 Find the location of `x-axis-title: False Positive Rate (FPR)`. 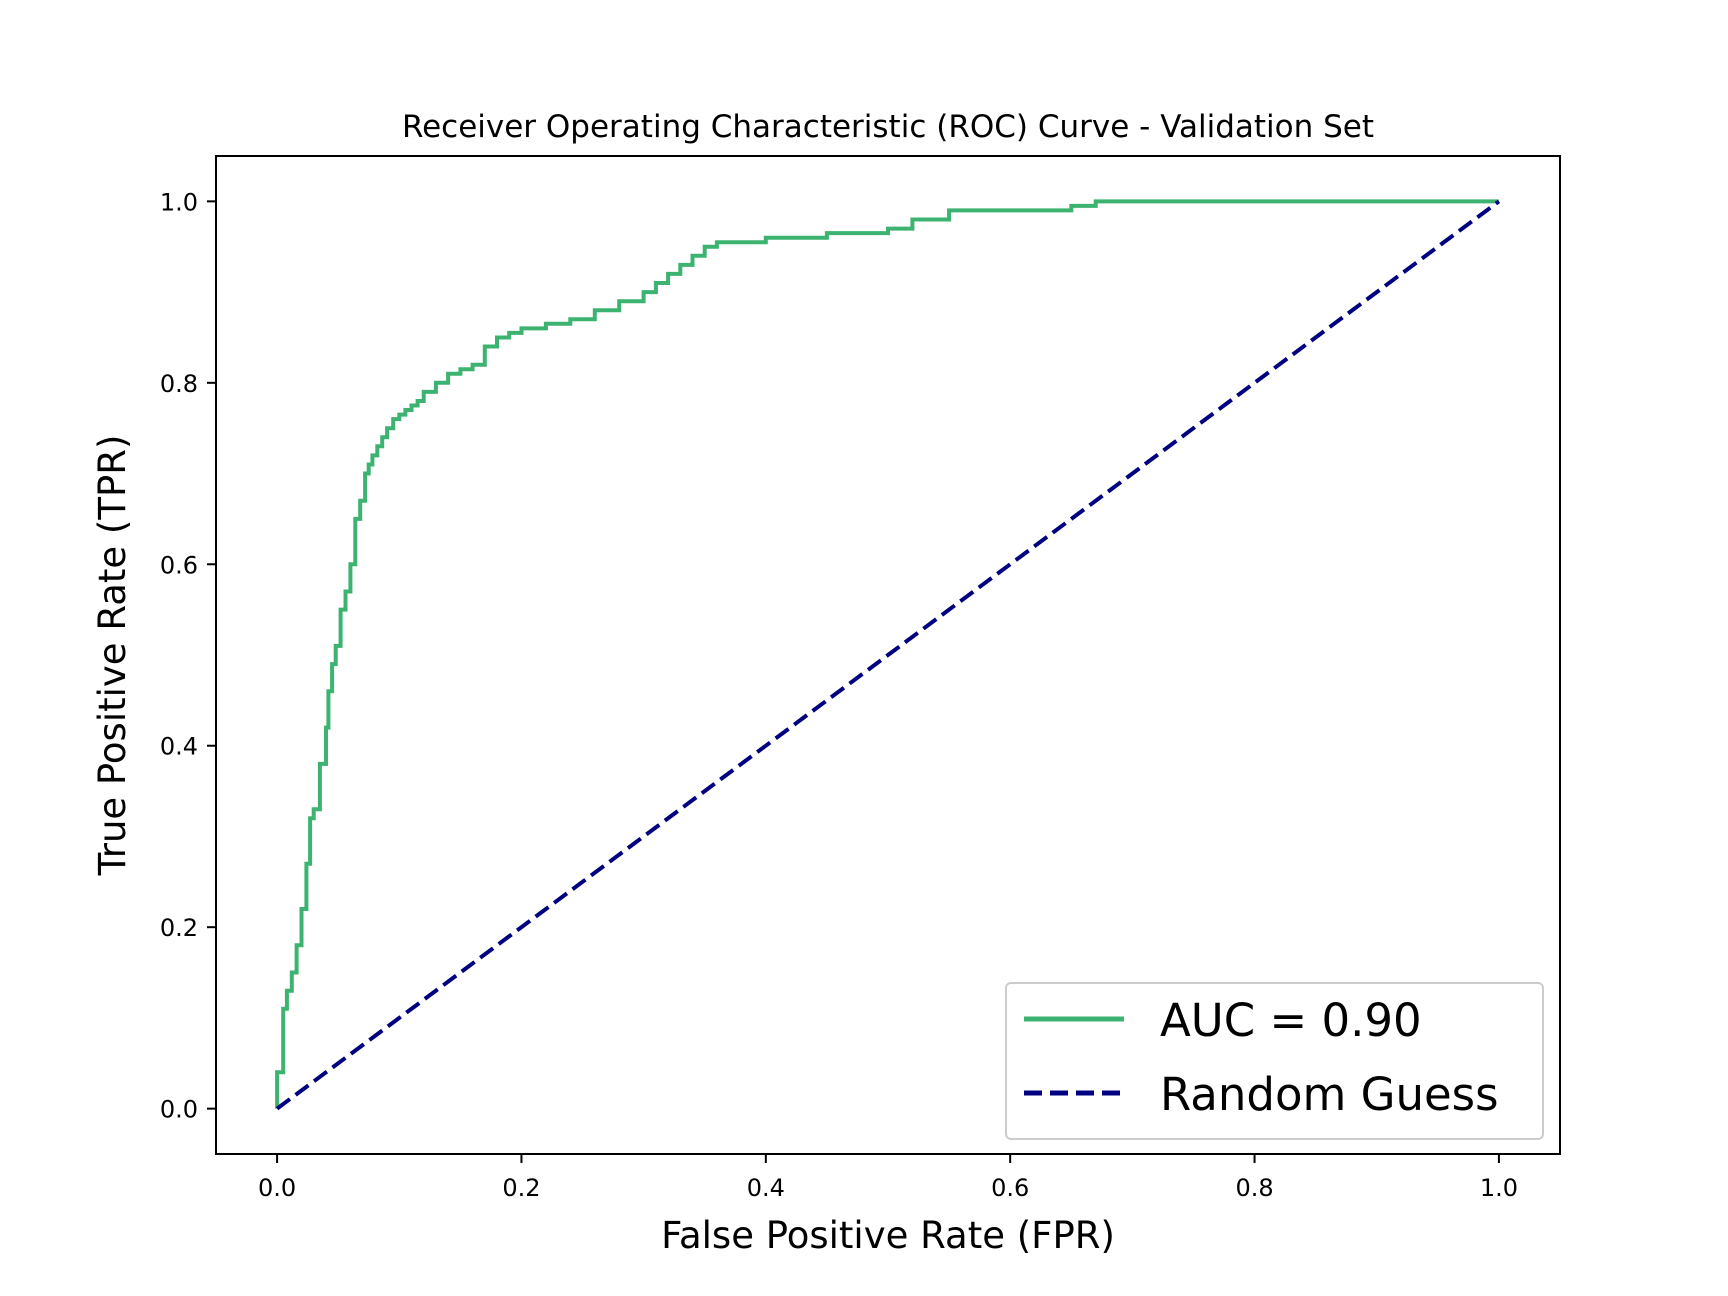

x-axis-title: False Positive Rate (FPR) is located at coordinates (888, 1235).